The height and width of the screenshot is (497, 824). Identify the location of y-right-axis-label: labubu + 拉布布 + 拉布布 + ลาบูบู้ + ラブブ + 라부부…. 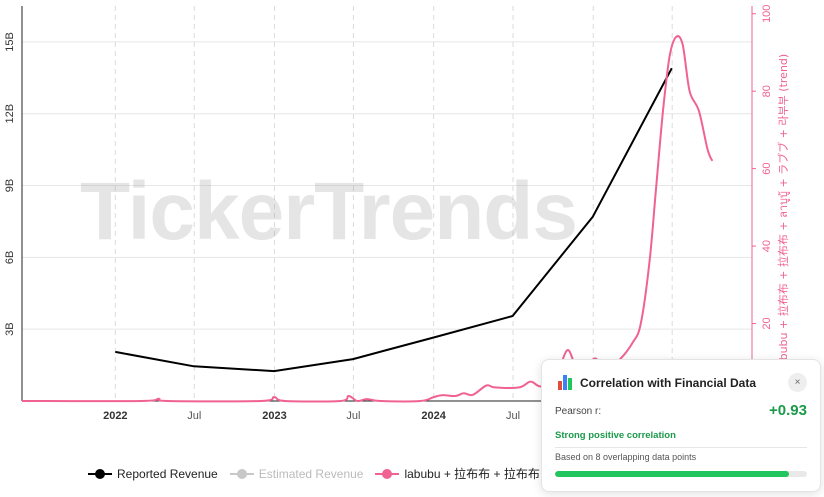
(783, 212).